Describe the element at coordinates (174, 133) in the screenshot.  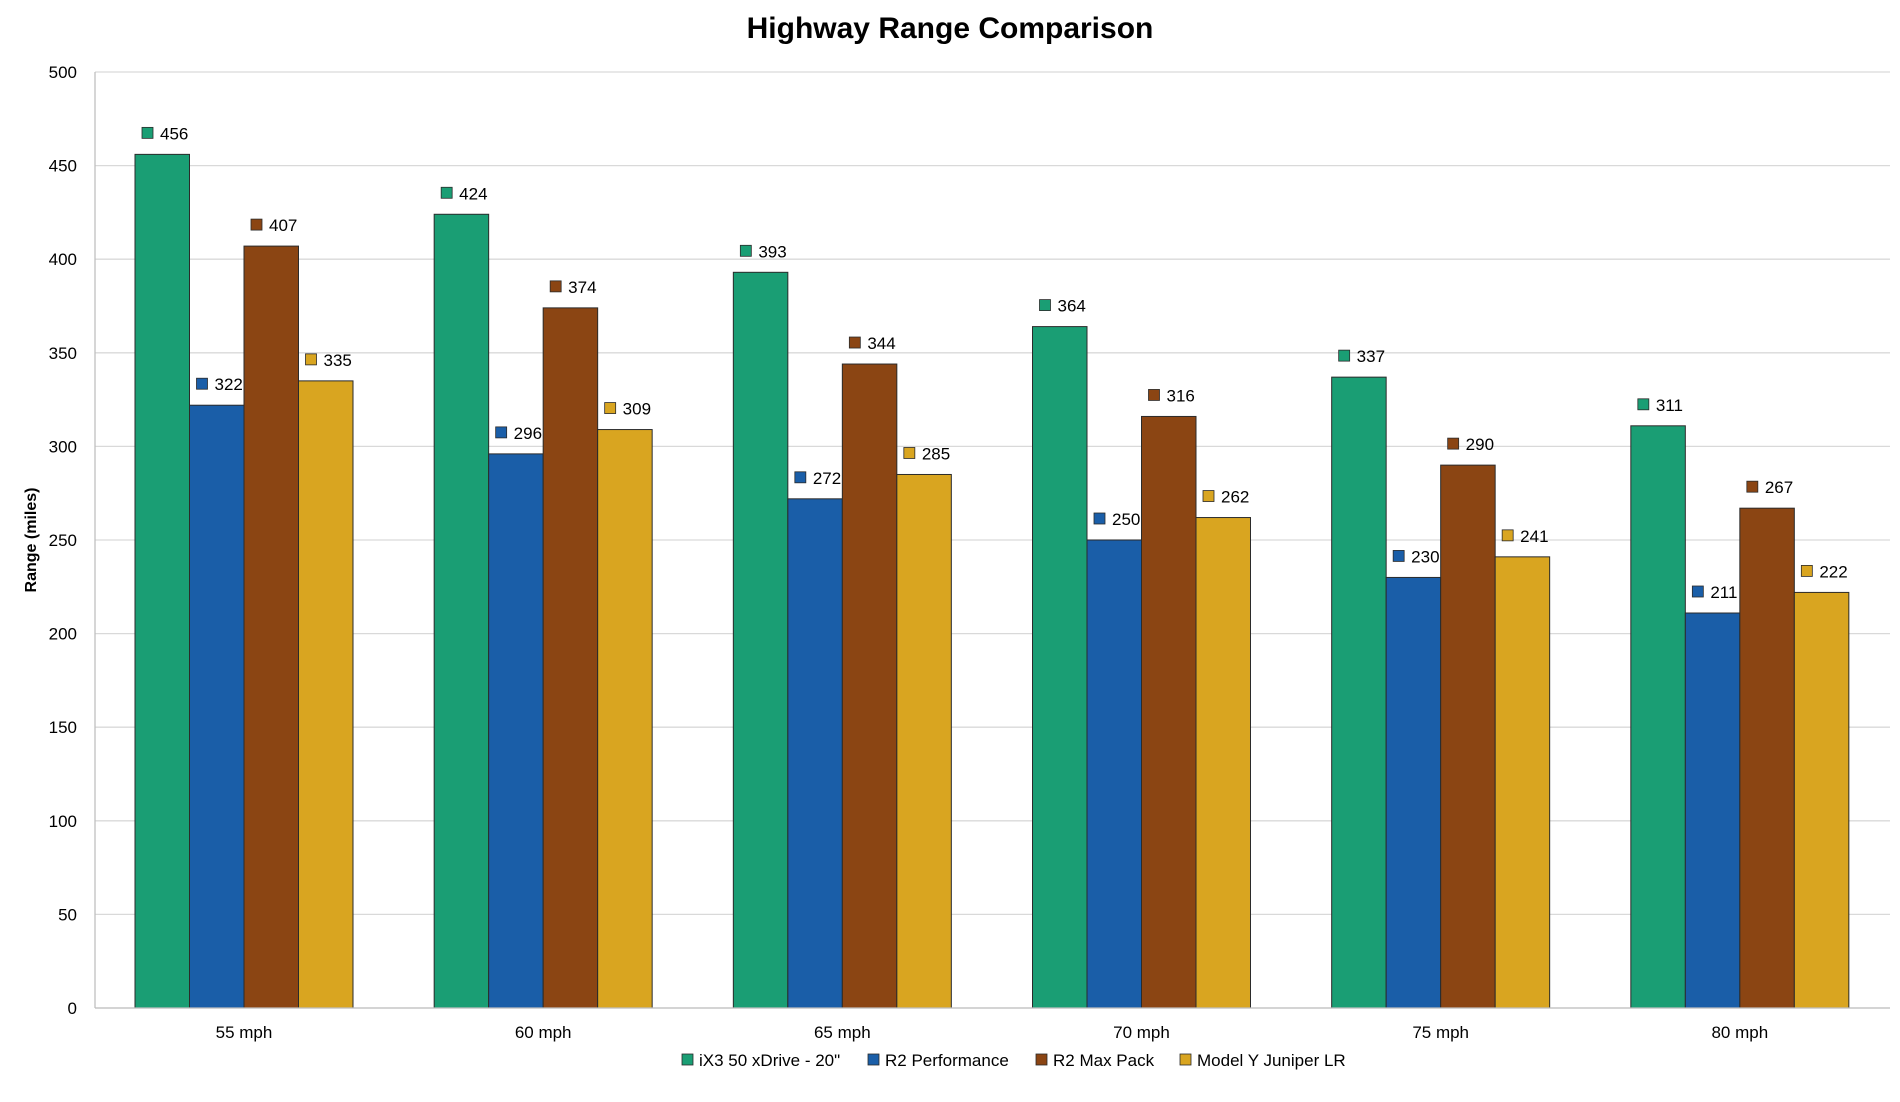
I see `data-label: 456` at that location.